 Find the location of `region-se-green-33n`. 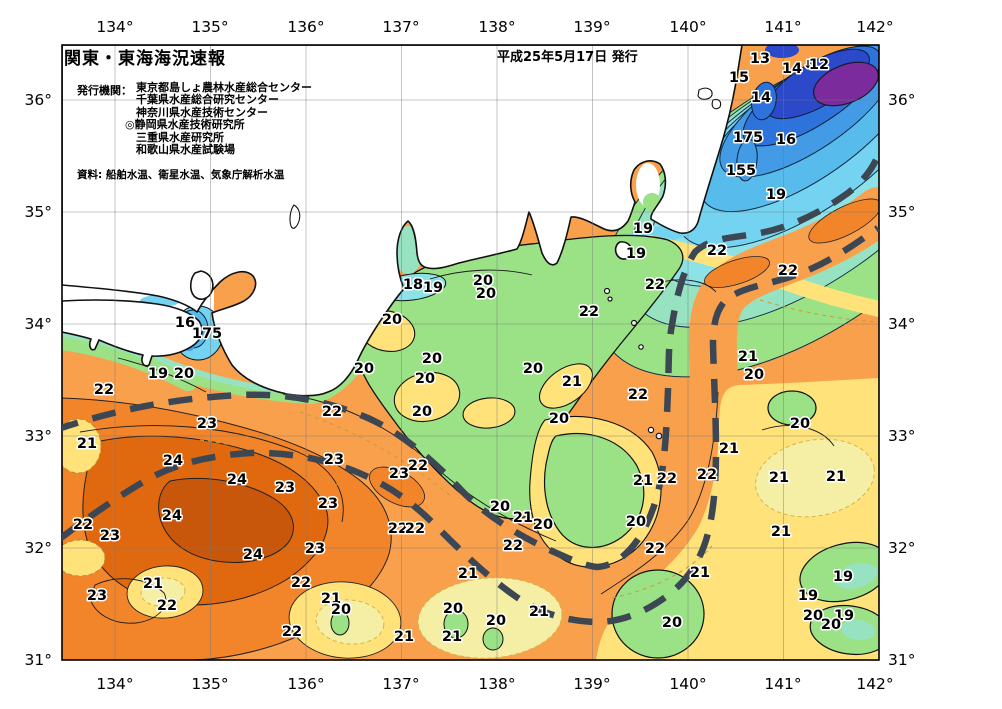

region-se-green-33n is located at coordinates (792, 408).